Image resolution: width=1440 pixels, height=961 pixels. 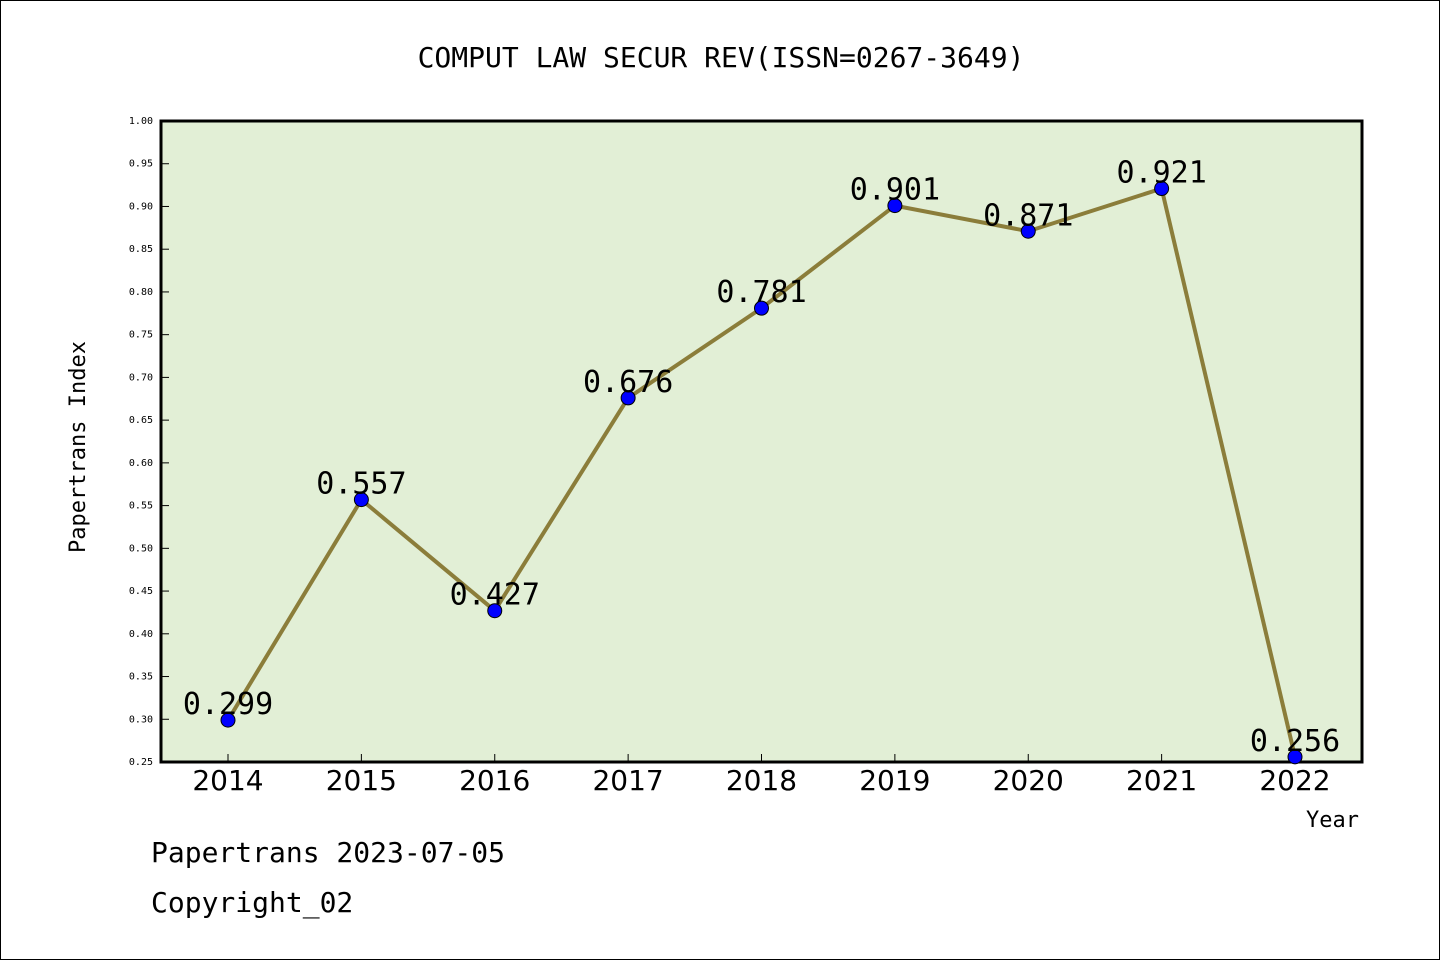 I want to click on y-tick-label: 0.50, so click(x=141, y=548).